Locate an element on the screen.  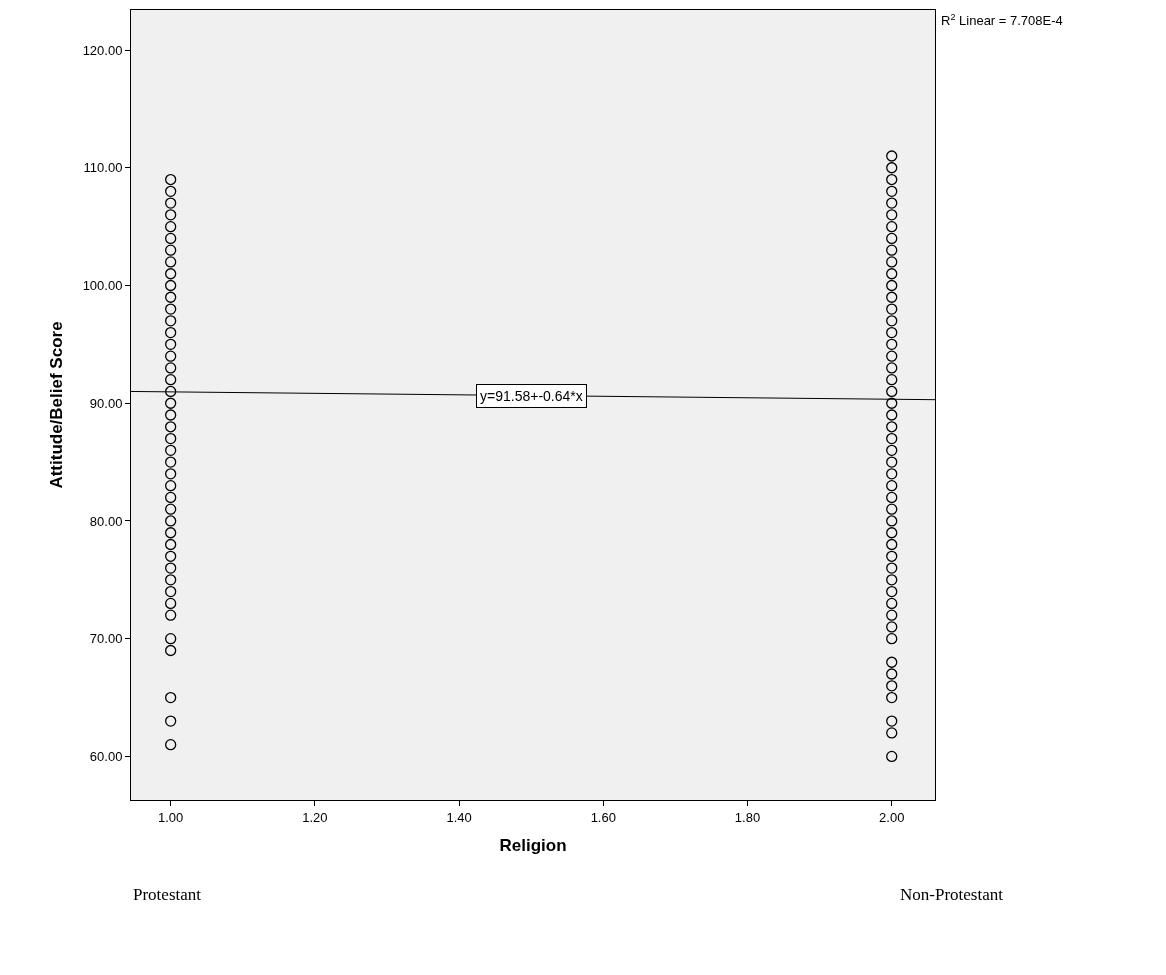
y-tick-label: 60.00 is located at coordinates (106, 756).